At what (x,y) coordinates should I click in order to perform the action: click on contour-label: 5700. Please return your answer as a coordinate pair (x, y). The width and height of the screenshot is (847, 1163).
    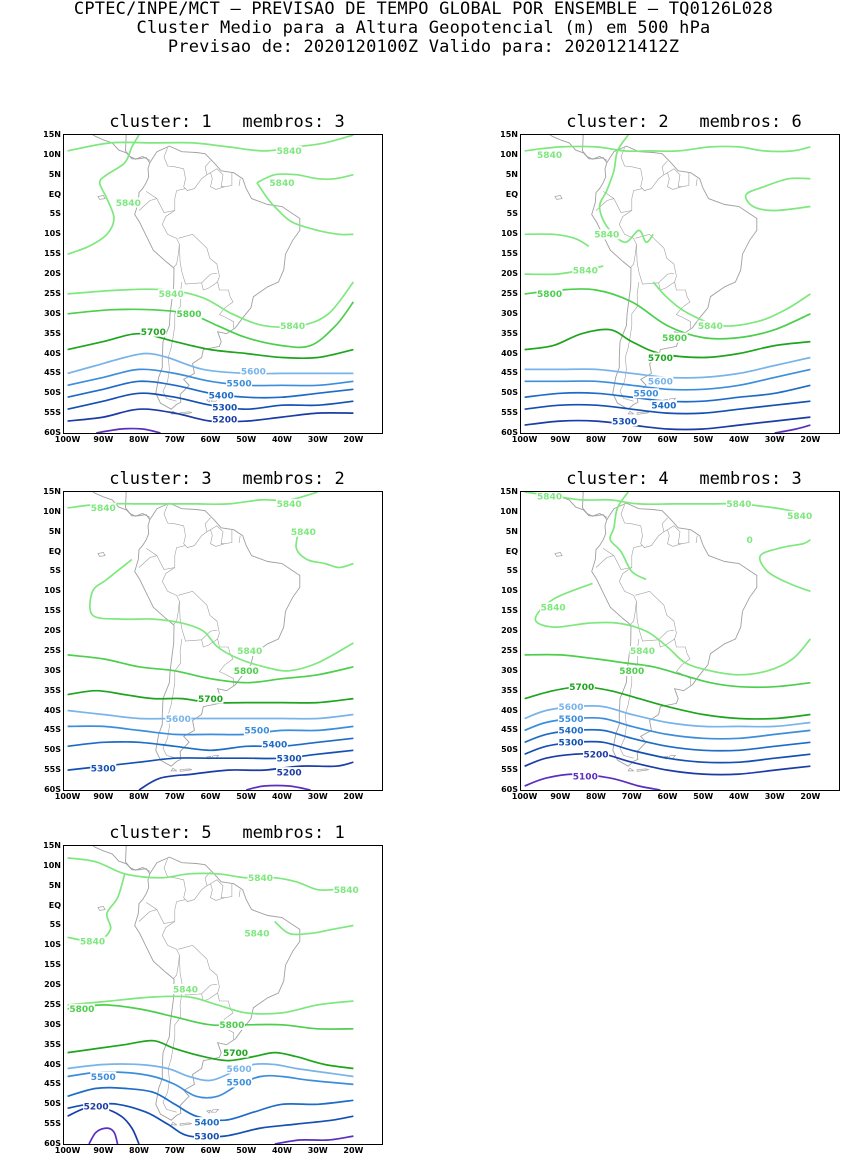
    Looking at the image, I should click on (210, 700).